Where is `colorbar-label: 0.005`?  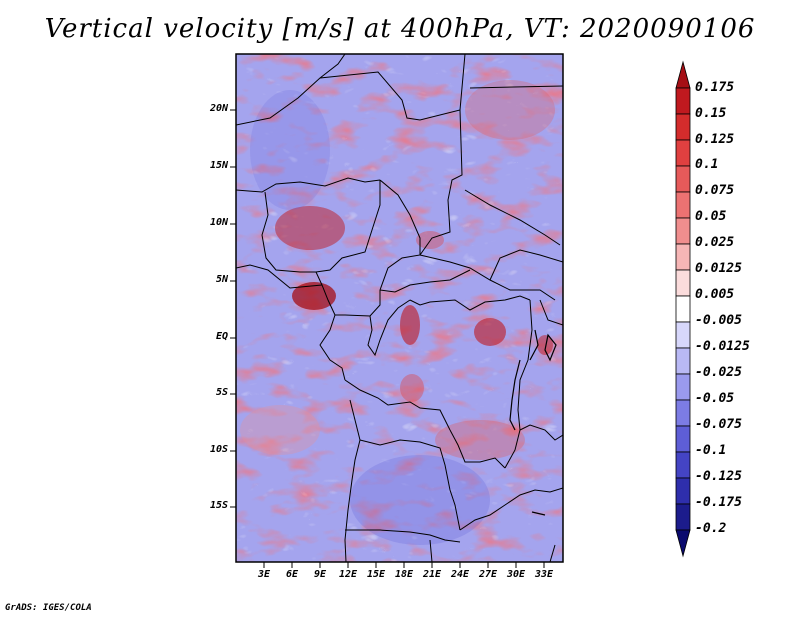
colorbar-label: 0.005 is located at coordinates (715, 294).